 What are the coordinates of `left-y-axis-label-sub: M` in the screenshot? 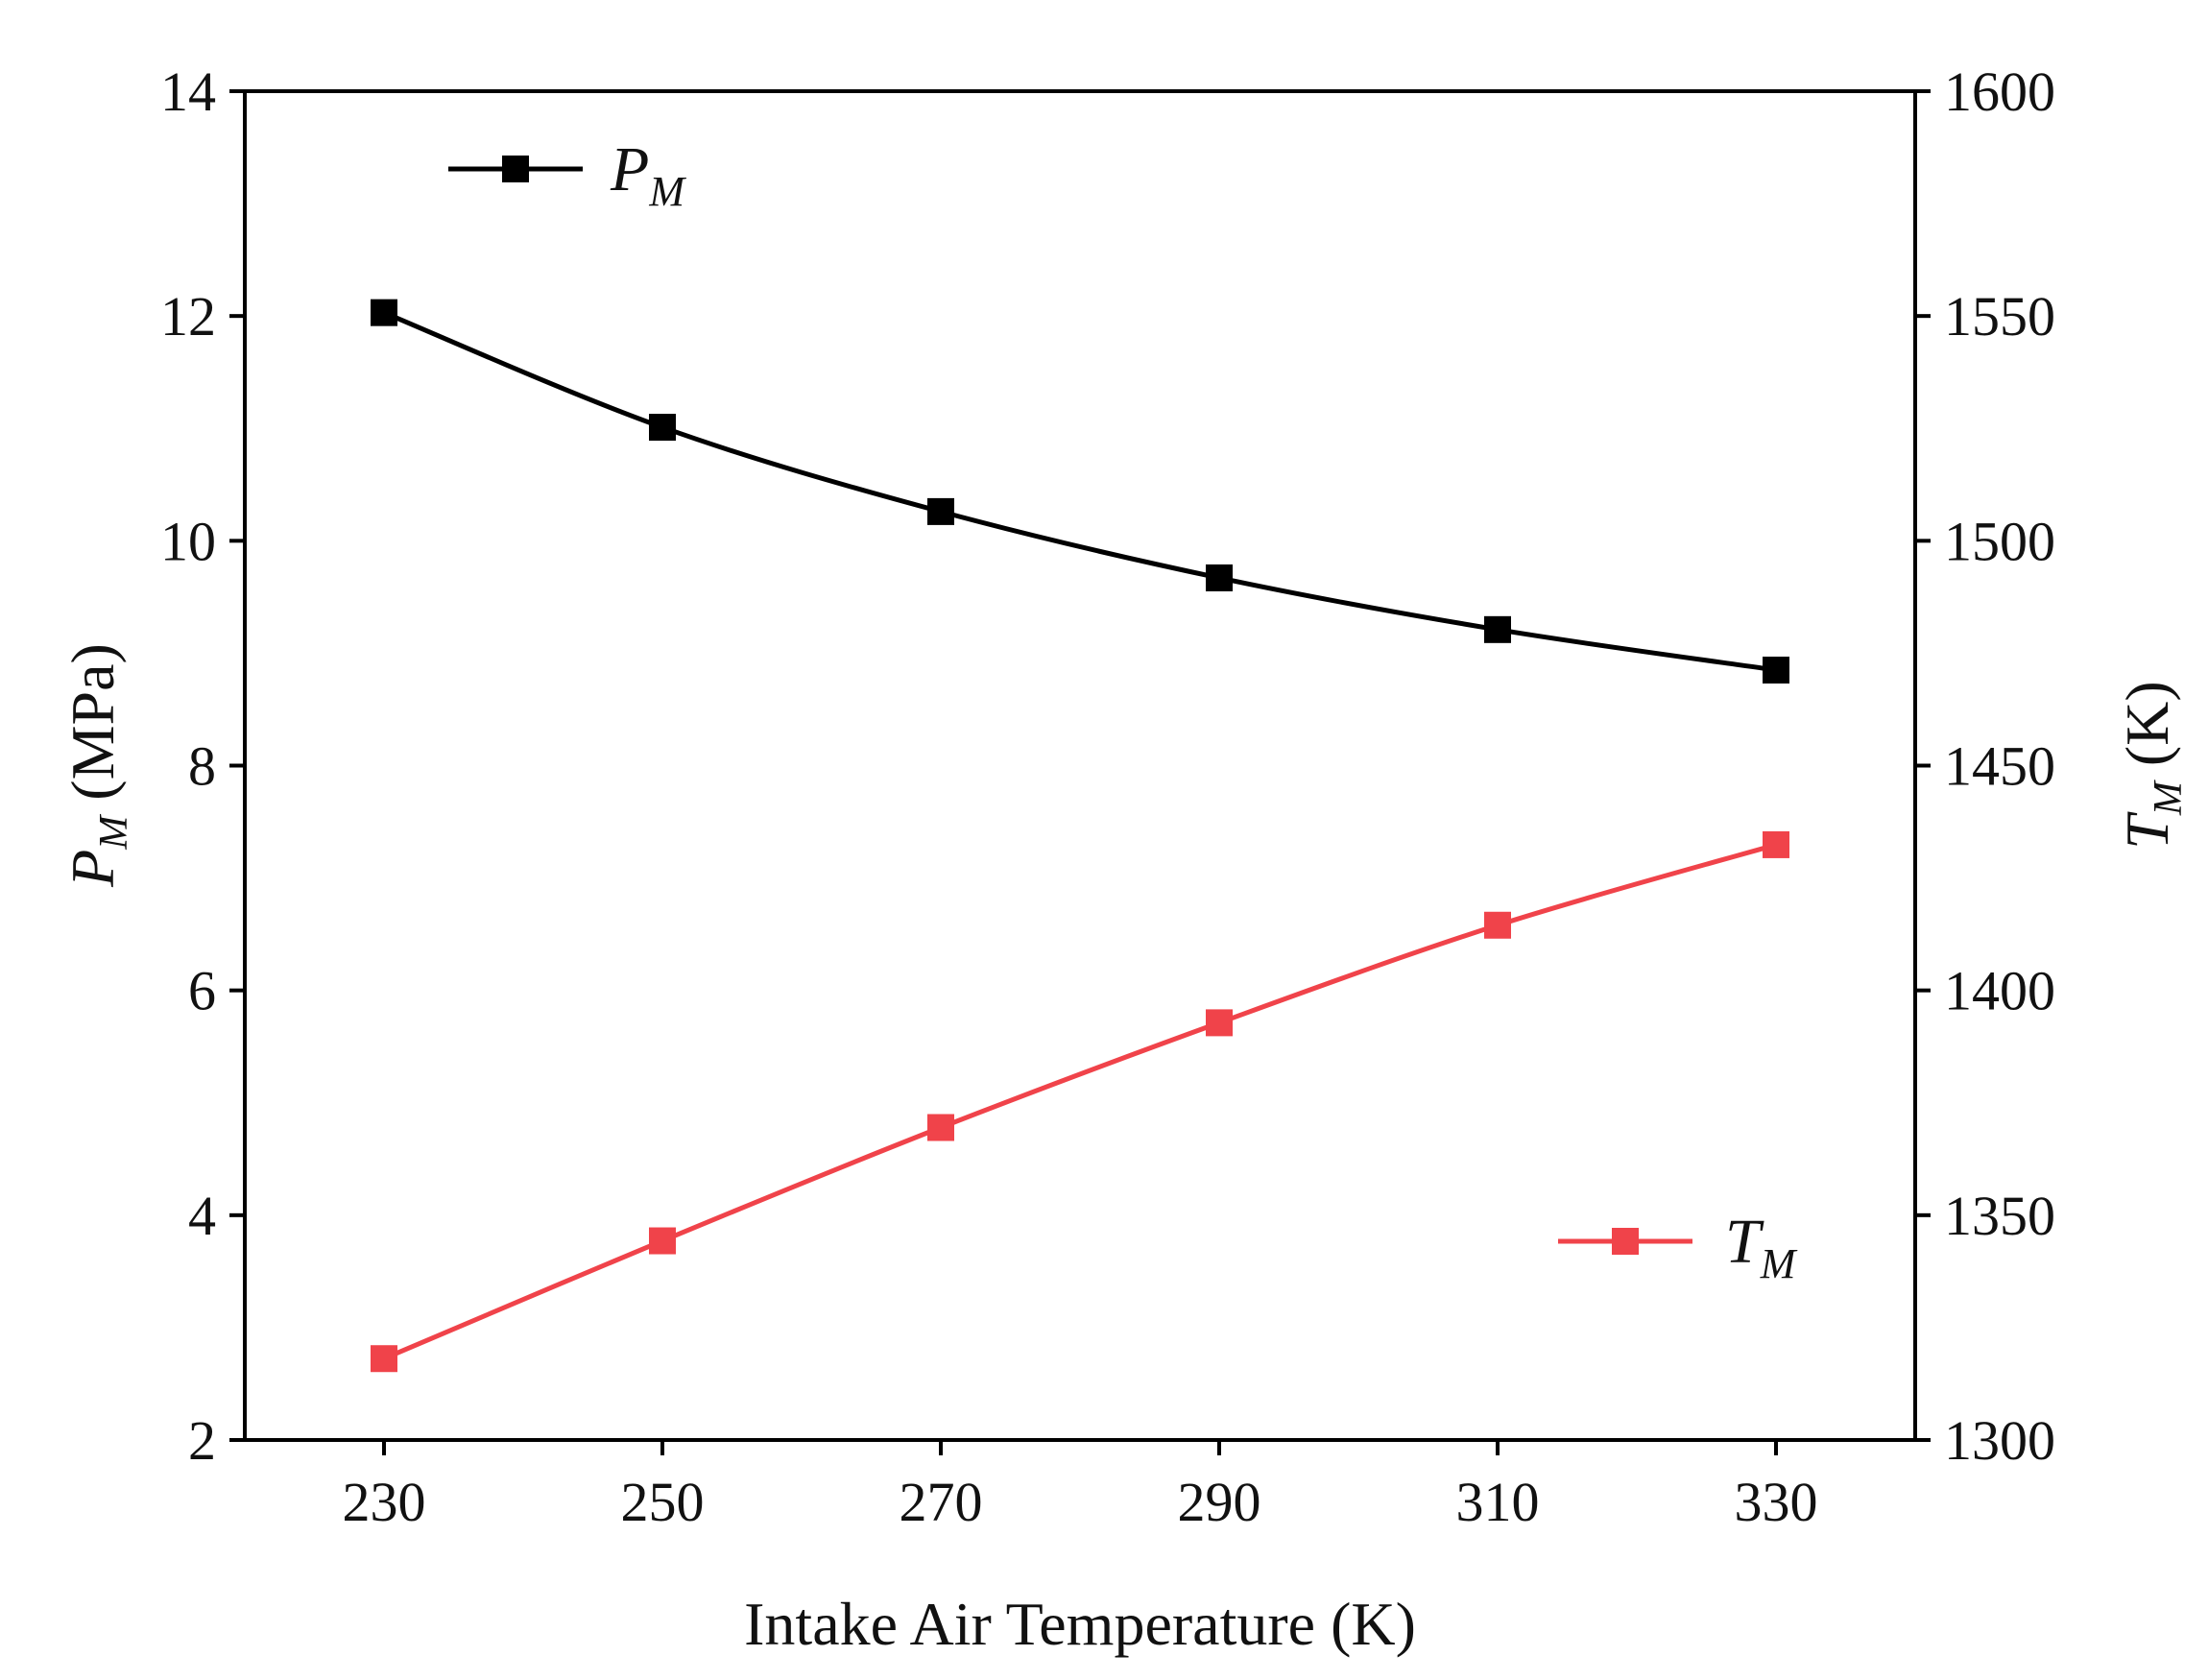 It's located at (114, 833).